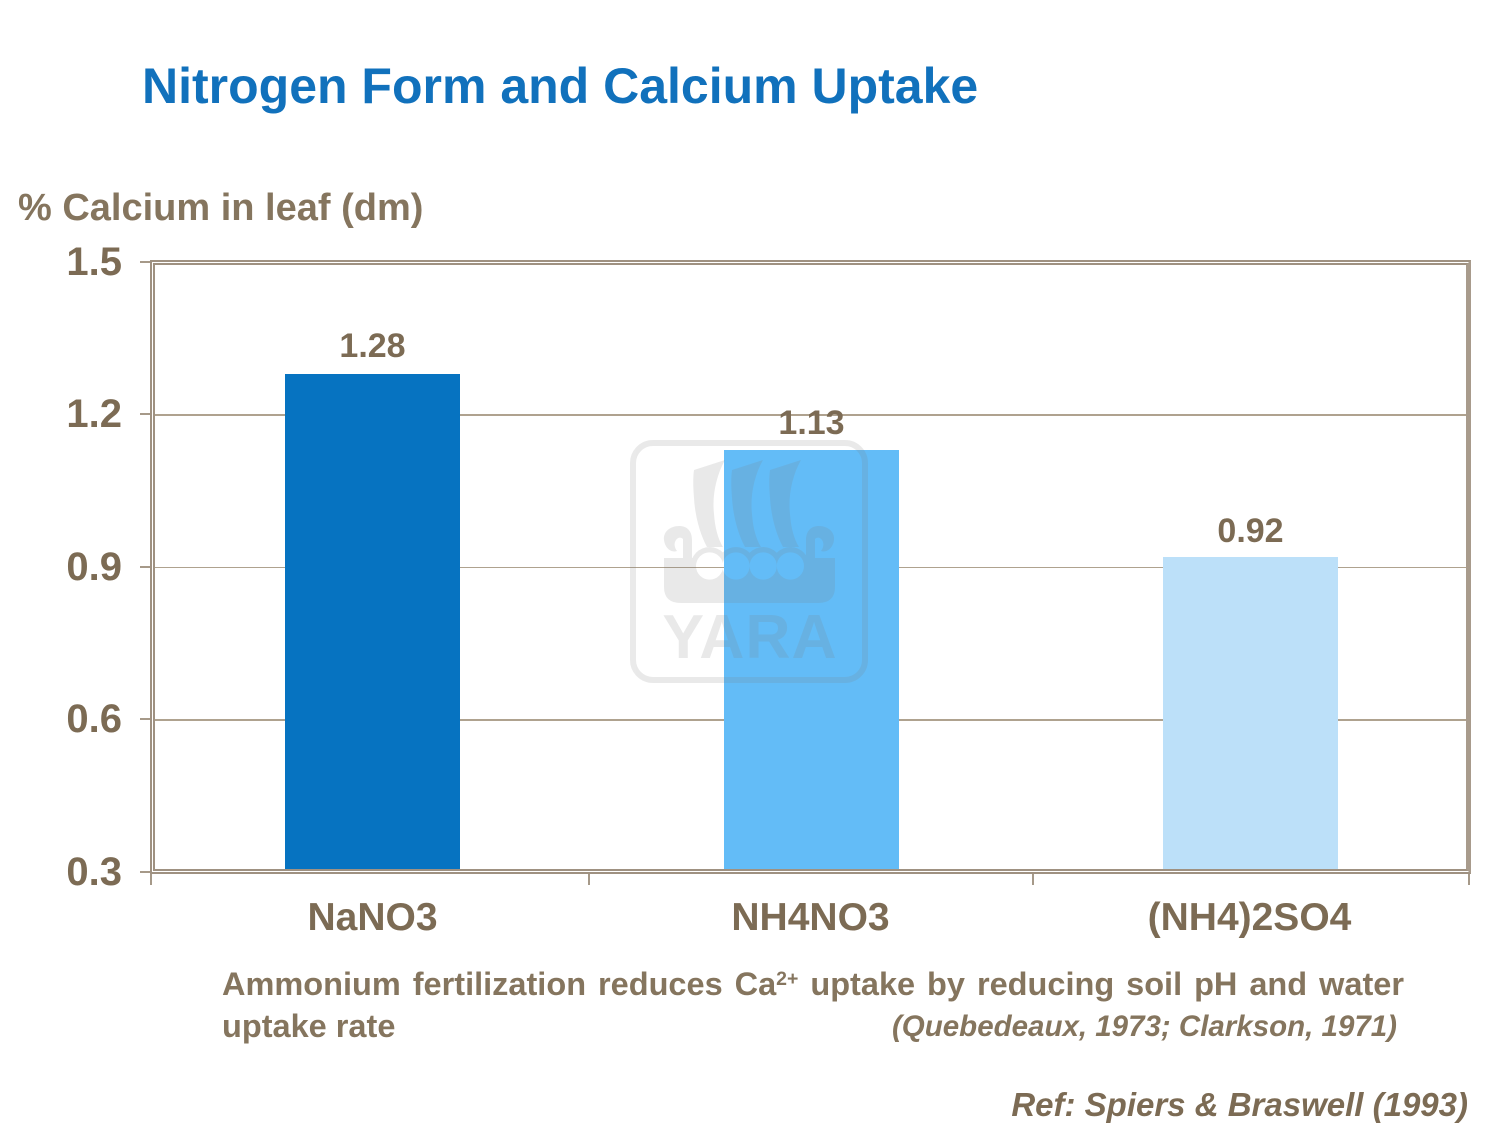 This screenshot has width=1500, height=1126. What do you see at coordinates (749, 637) in the screenshot?
I see `svg-text: YARA` at bounding box center [749, 637].